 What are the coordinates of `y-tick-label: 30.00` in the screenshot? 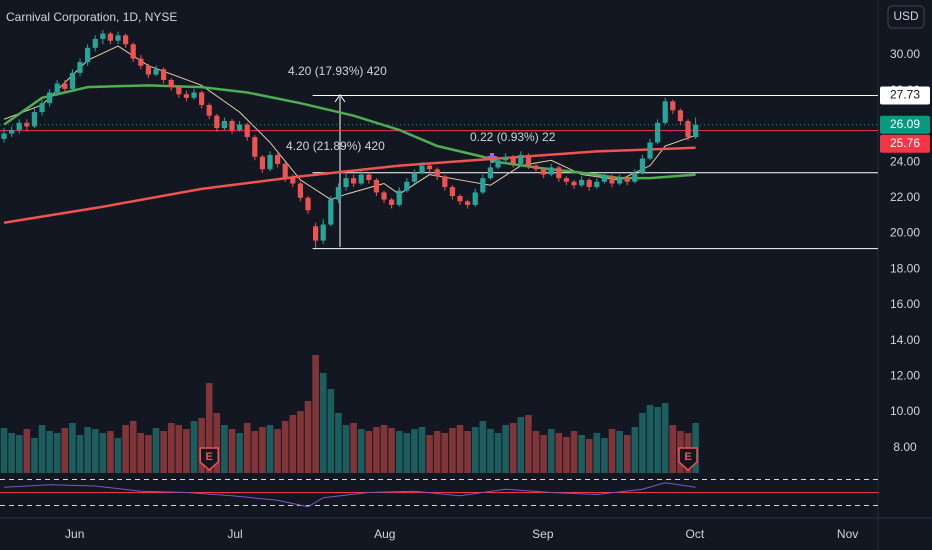 It's located at (905, 54).